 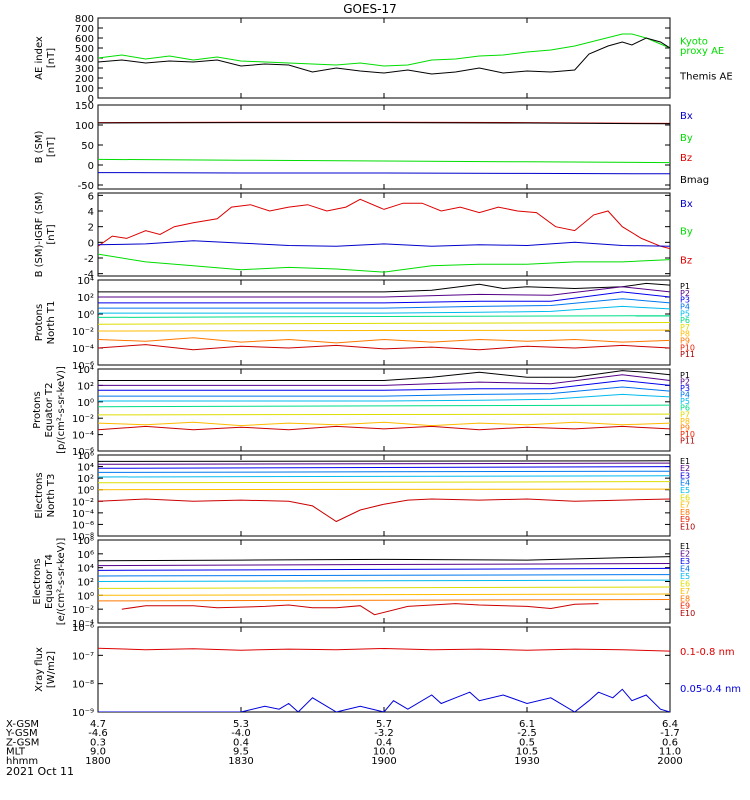 I want to click on y-tick-label: -4, so click(x=89, y=275).